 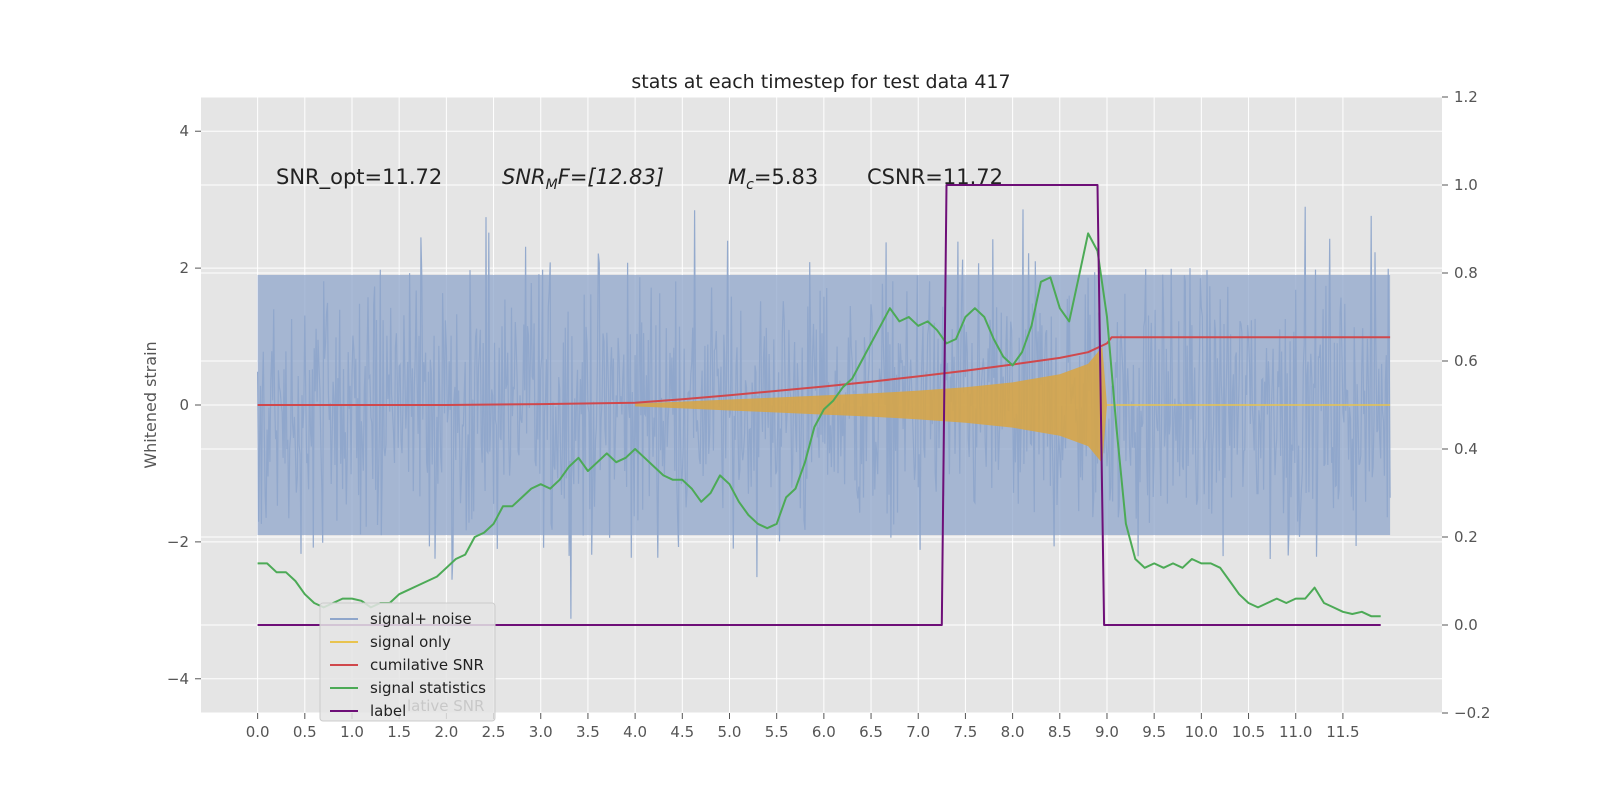 I want to click on x-tick-label: 3.0, so click(x=541, y=732).